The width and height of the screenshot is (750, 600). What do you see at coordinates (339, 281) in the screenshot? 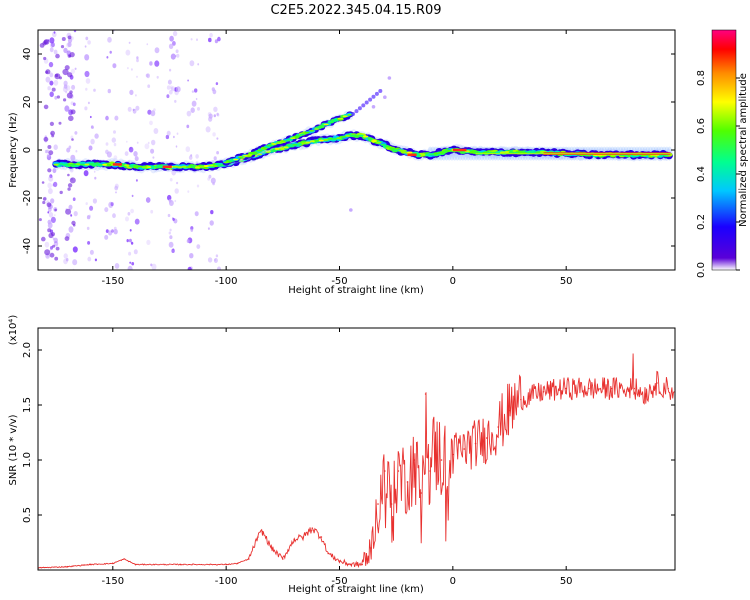
I see `x-tick-label: -50` at bounding box center [339, 281].